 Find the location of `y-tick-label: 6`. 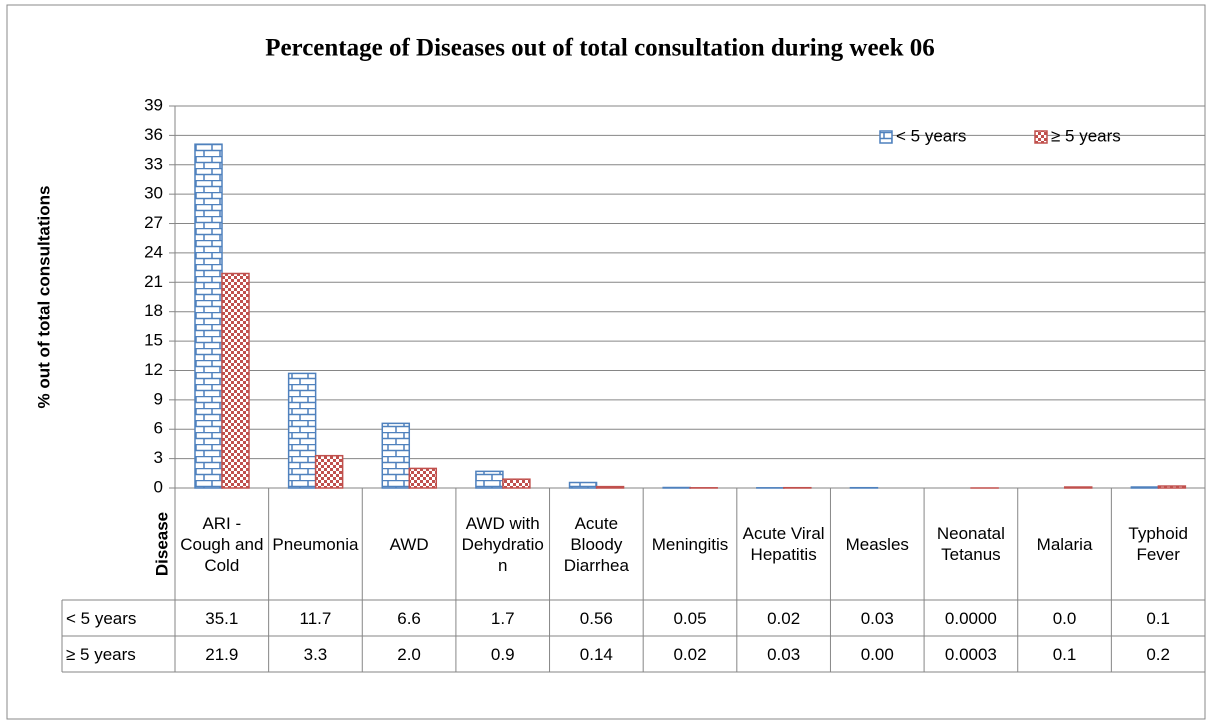

y-tick-label: 6 is located at coordinates (158, 428).